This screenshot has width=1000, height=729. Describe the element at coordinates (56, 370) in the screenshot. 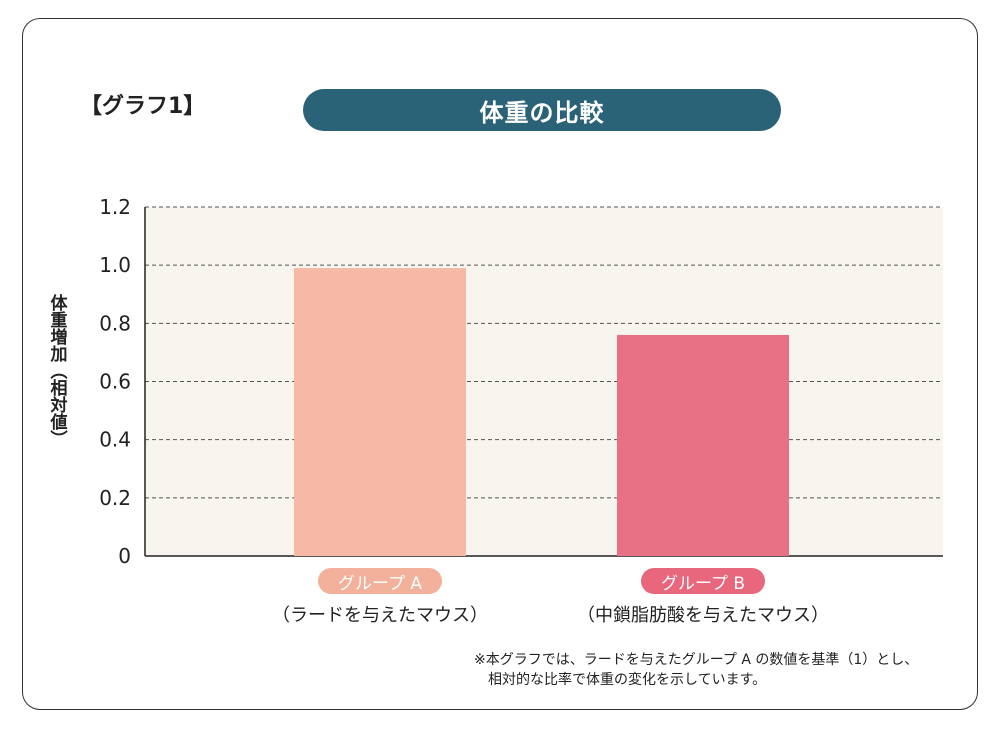

I see `y-axis-label: 体重増加（相対値）` at that location.